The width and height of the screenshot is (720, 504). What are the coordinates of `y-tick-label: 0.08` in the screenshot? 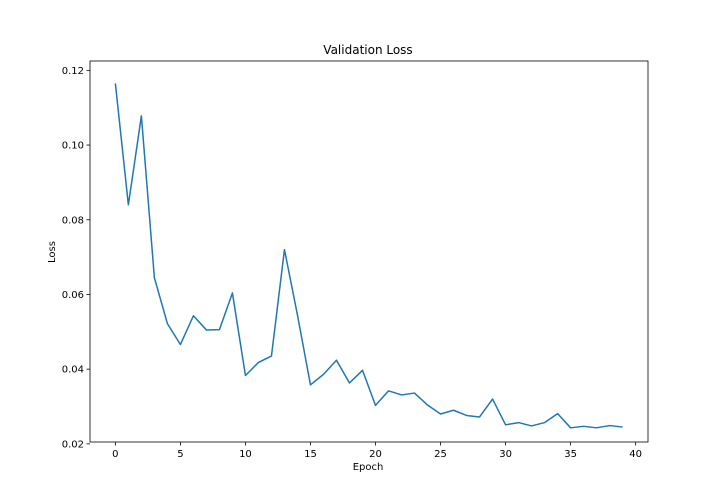 It's located at (73, 220).